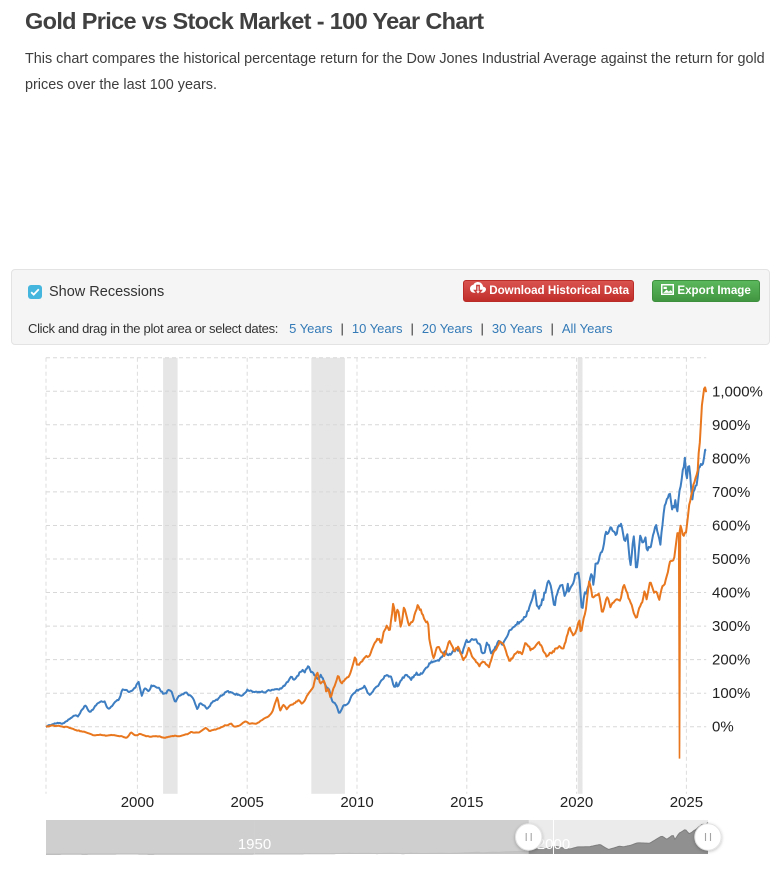 The width and height of the screenshot is (772, 871). I want to click on svg-text: 2010, so click(356, 802).